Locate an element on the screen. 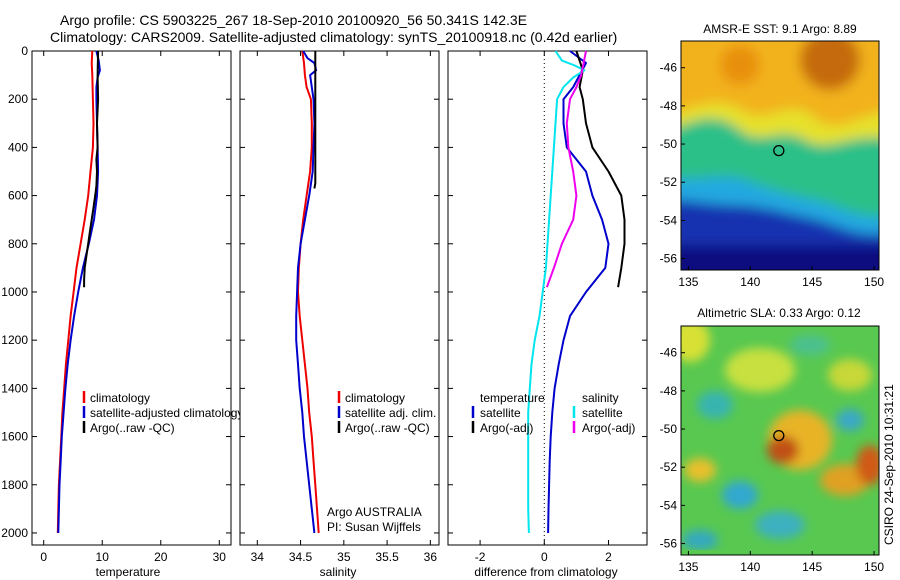 The width and height of the screenshot is (900, 580). sst-argo-location-marker is located at coordinates (779, 150).